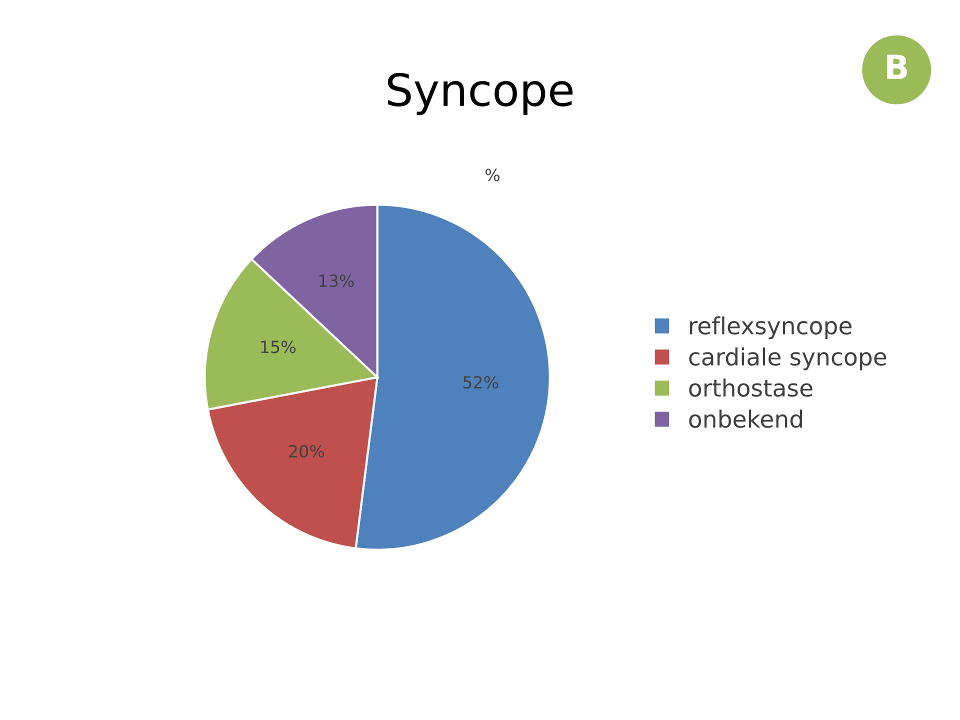 This screenshot has height=720, width=960. Describe the element at coordinates (337, 281) in the screenshot. I see `data-label: 13%` at that location.